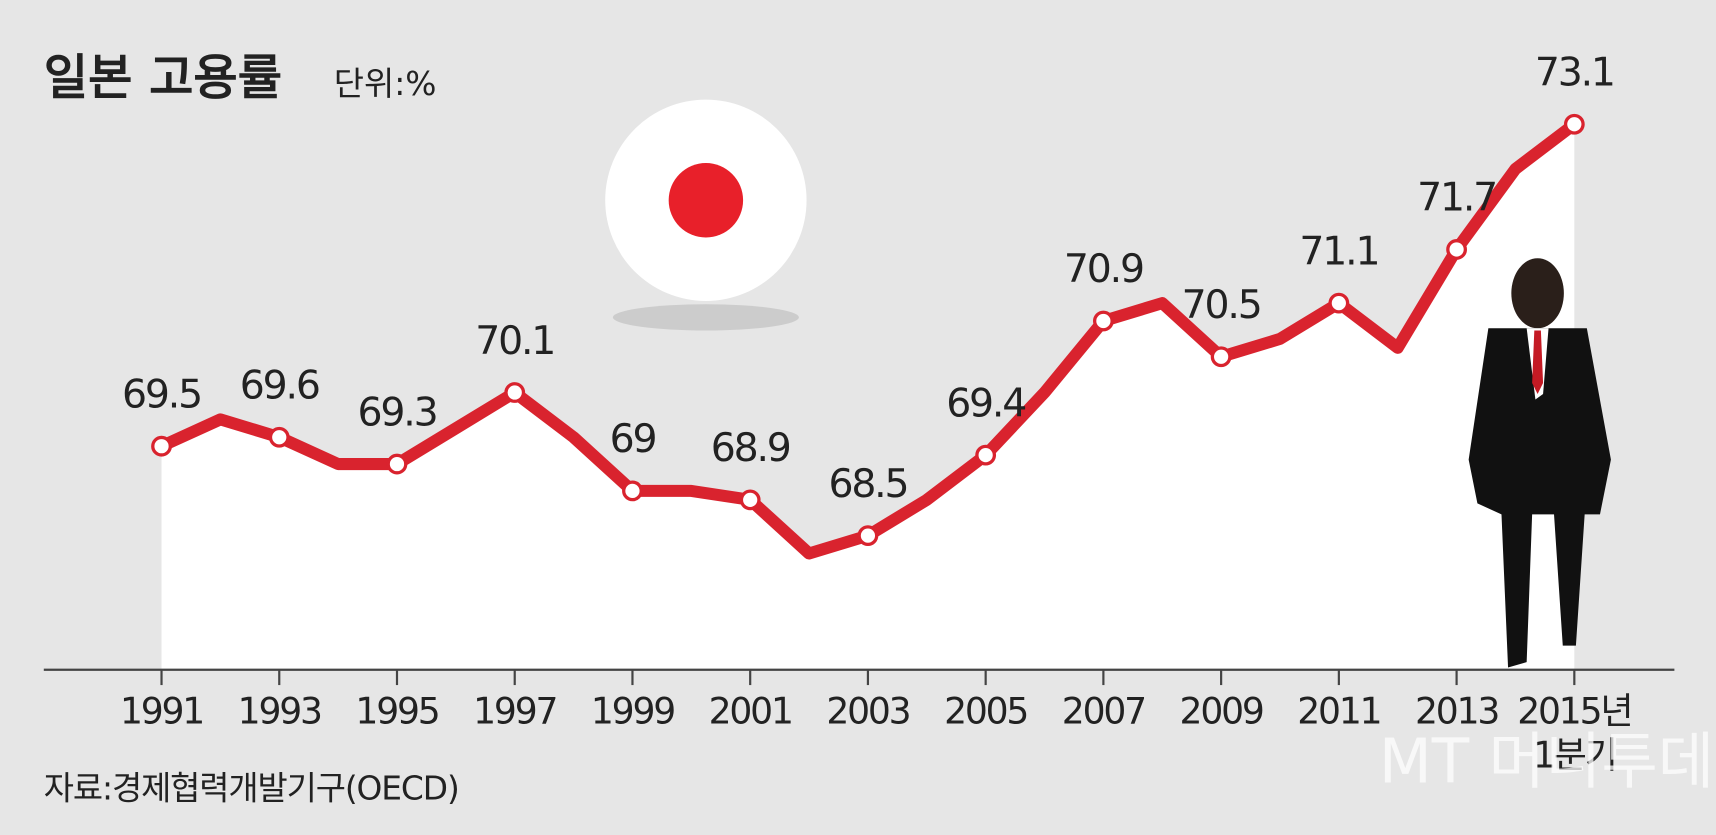  What do you see at coordinates (1221, 711) in the screenshot?
I see `x-tick-label: 2009` at bounding box center [1221, 711].